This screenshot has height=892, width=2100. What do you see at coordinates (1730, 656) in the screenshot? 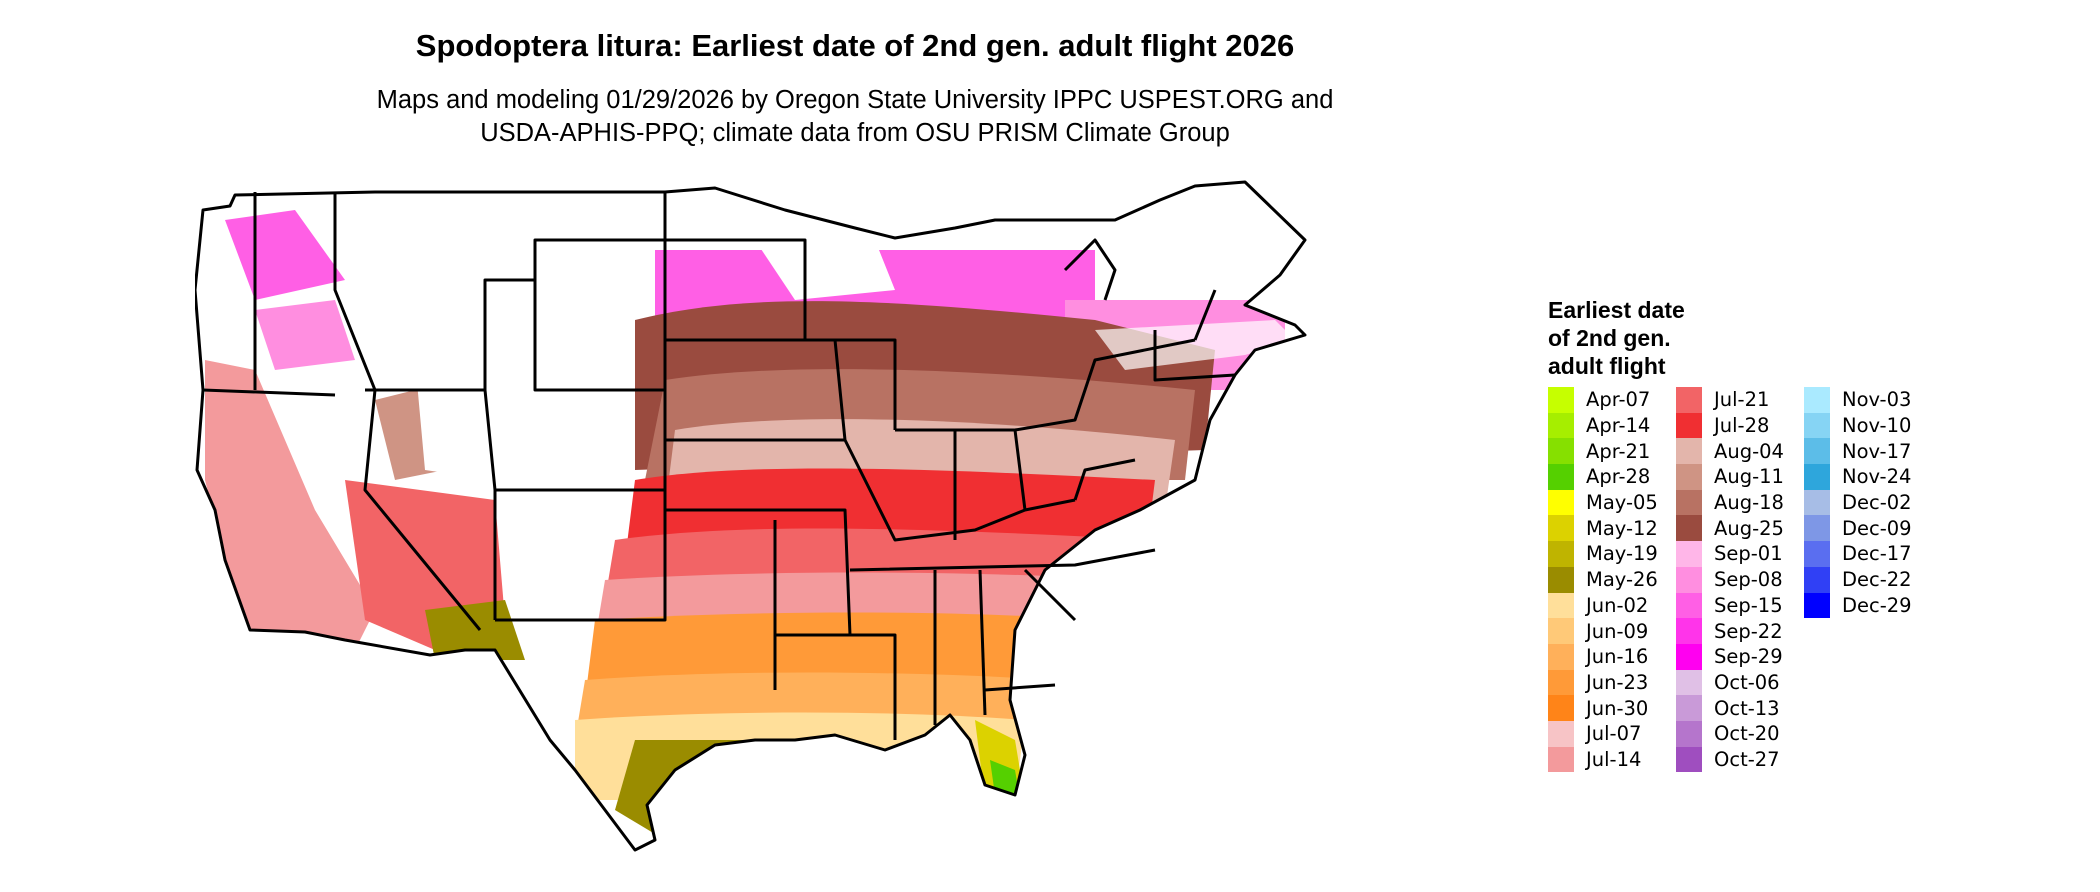
I see `legend-item: Sep-29` at bounding box center [1730, 656].